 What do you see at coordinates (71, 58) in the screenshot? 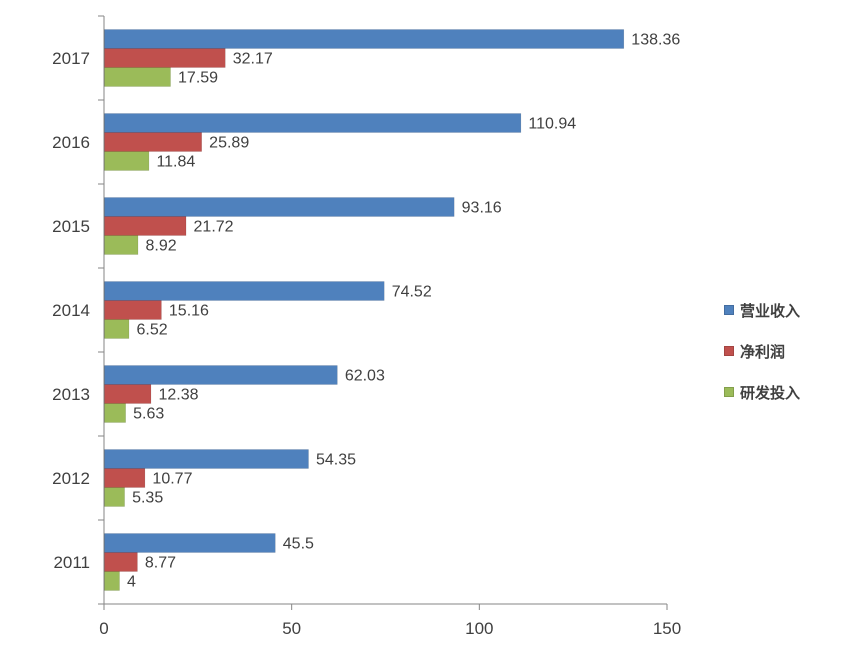
I see `y-tick-label: 2017` at bounding box center [71, 58].